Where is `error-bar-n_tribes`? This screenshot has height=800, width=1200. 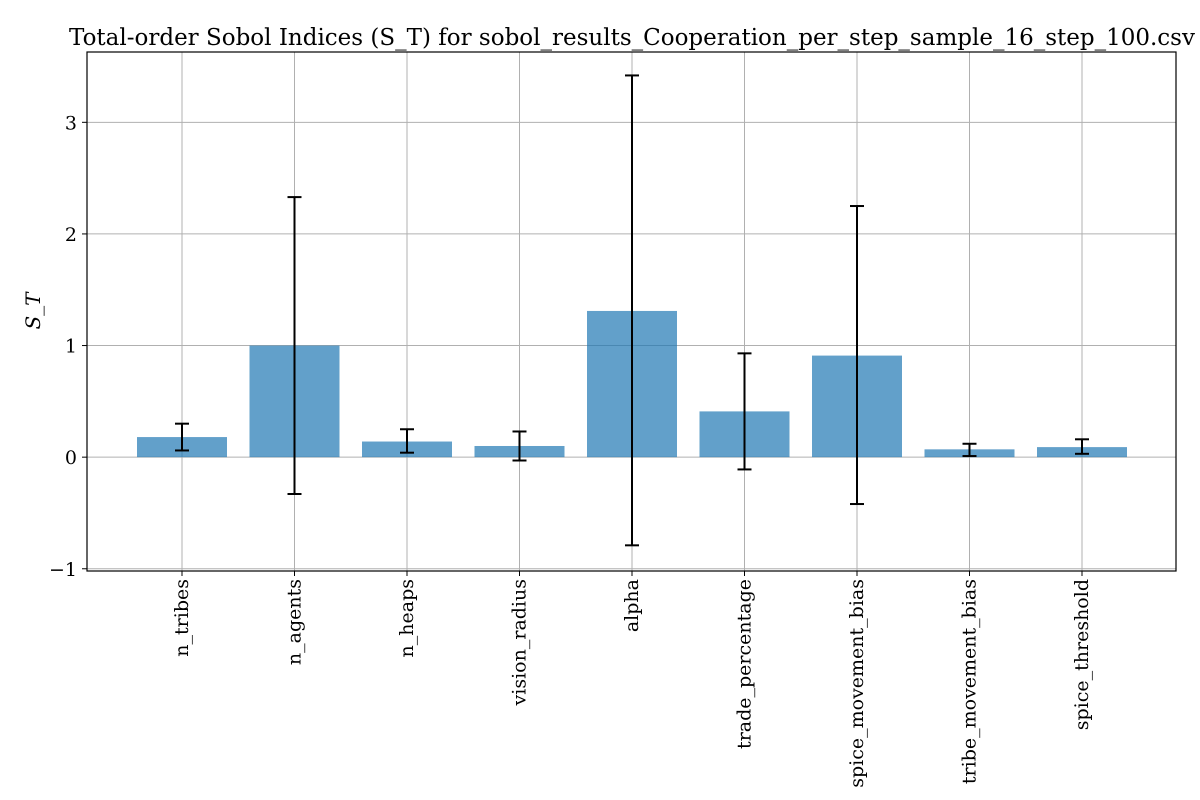 error-bar-n_tribes is located at coordinates (182, 437).